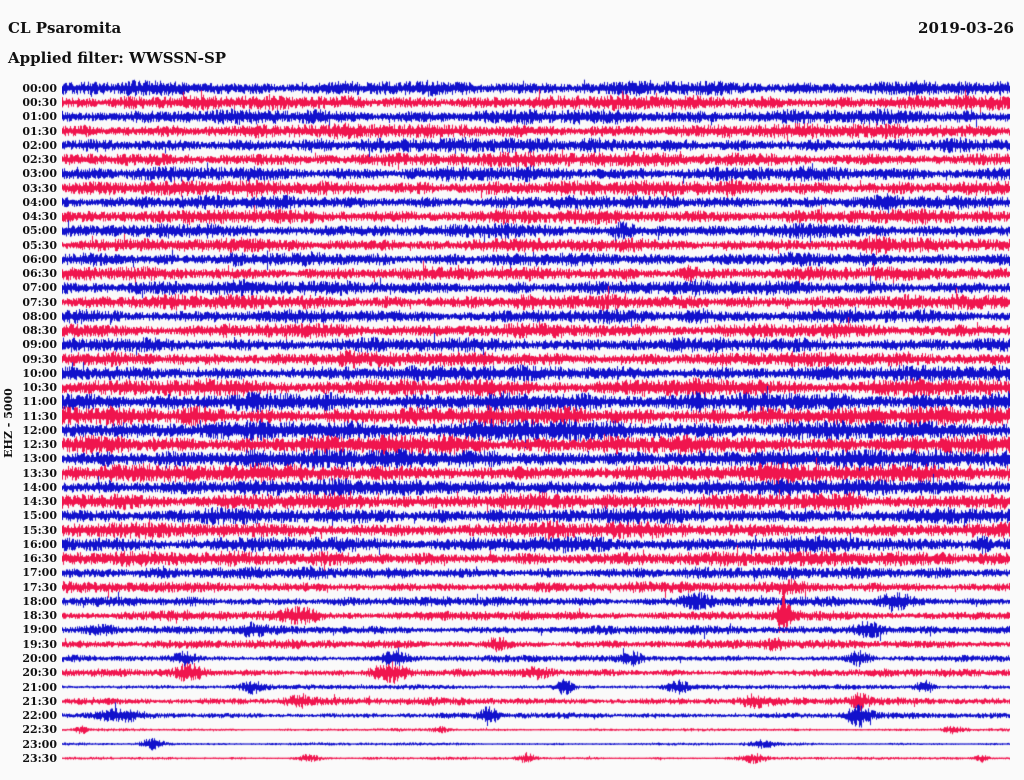 This screenshot has width=1024, height=780. What do you see at coordinates (39, 160) in the screenshot?
I see `time-label: 02:30` at bounding box center [39, 160].